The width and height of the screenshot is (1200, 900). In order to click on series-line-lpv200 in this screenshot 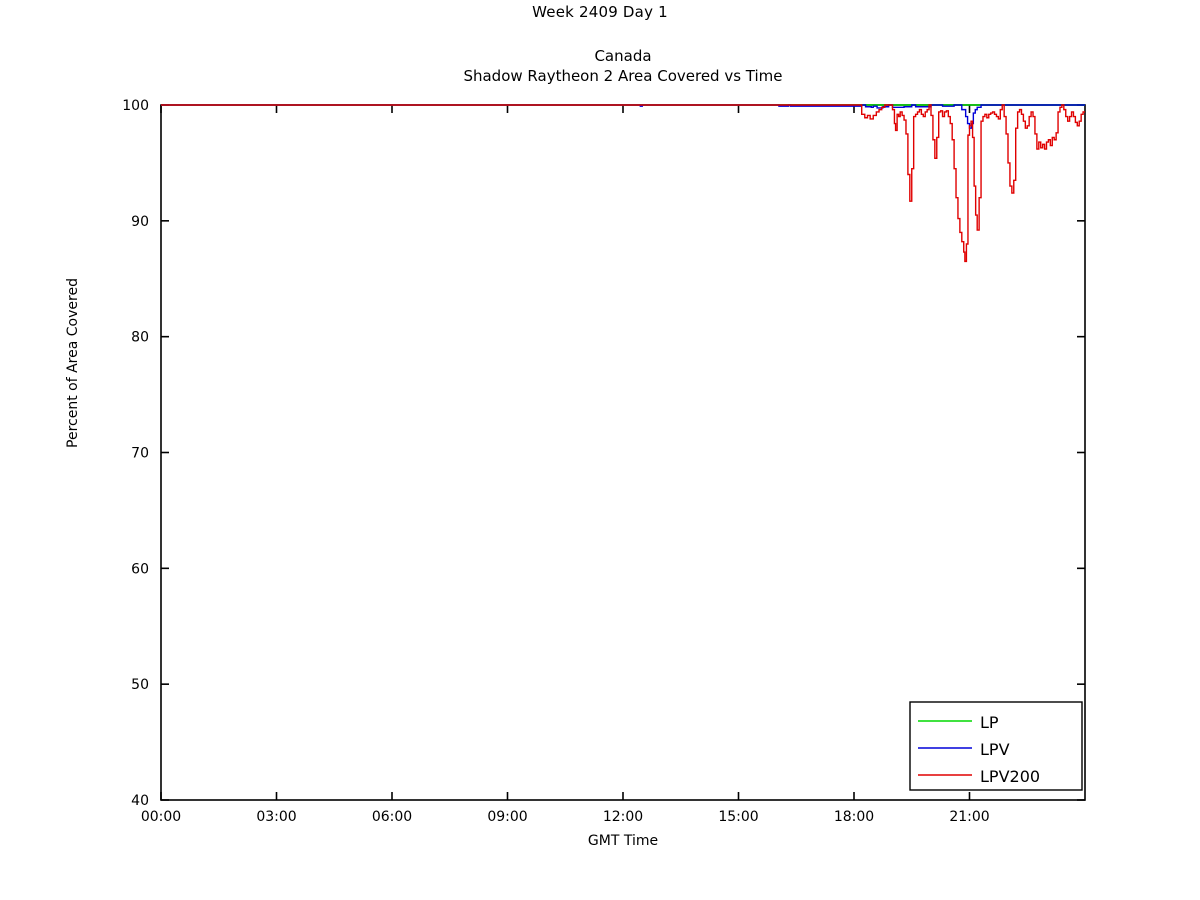, I will do `click(623, 183)`.